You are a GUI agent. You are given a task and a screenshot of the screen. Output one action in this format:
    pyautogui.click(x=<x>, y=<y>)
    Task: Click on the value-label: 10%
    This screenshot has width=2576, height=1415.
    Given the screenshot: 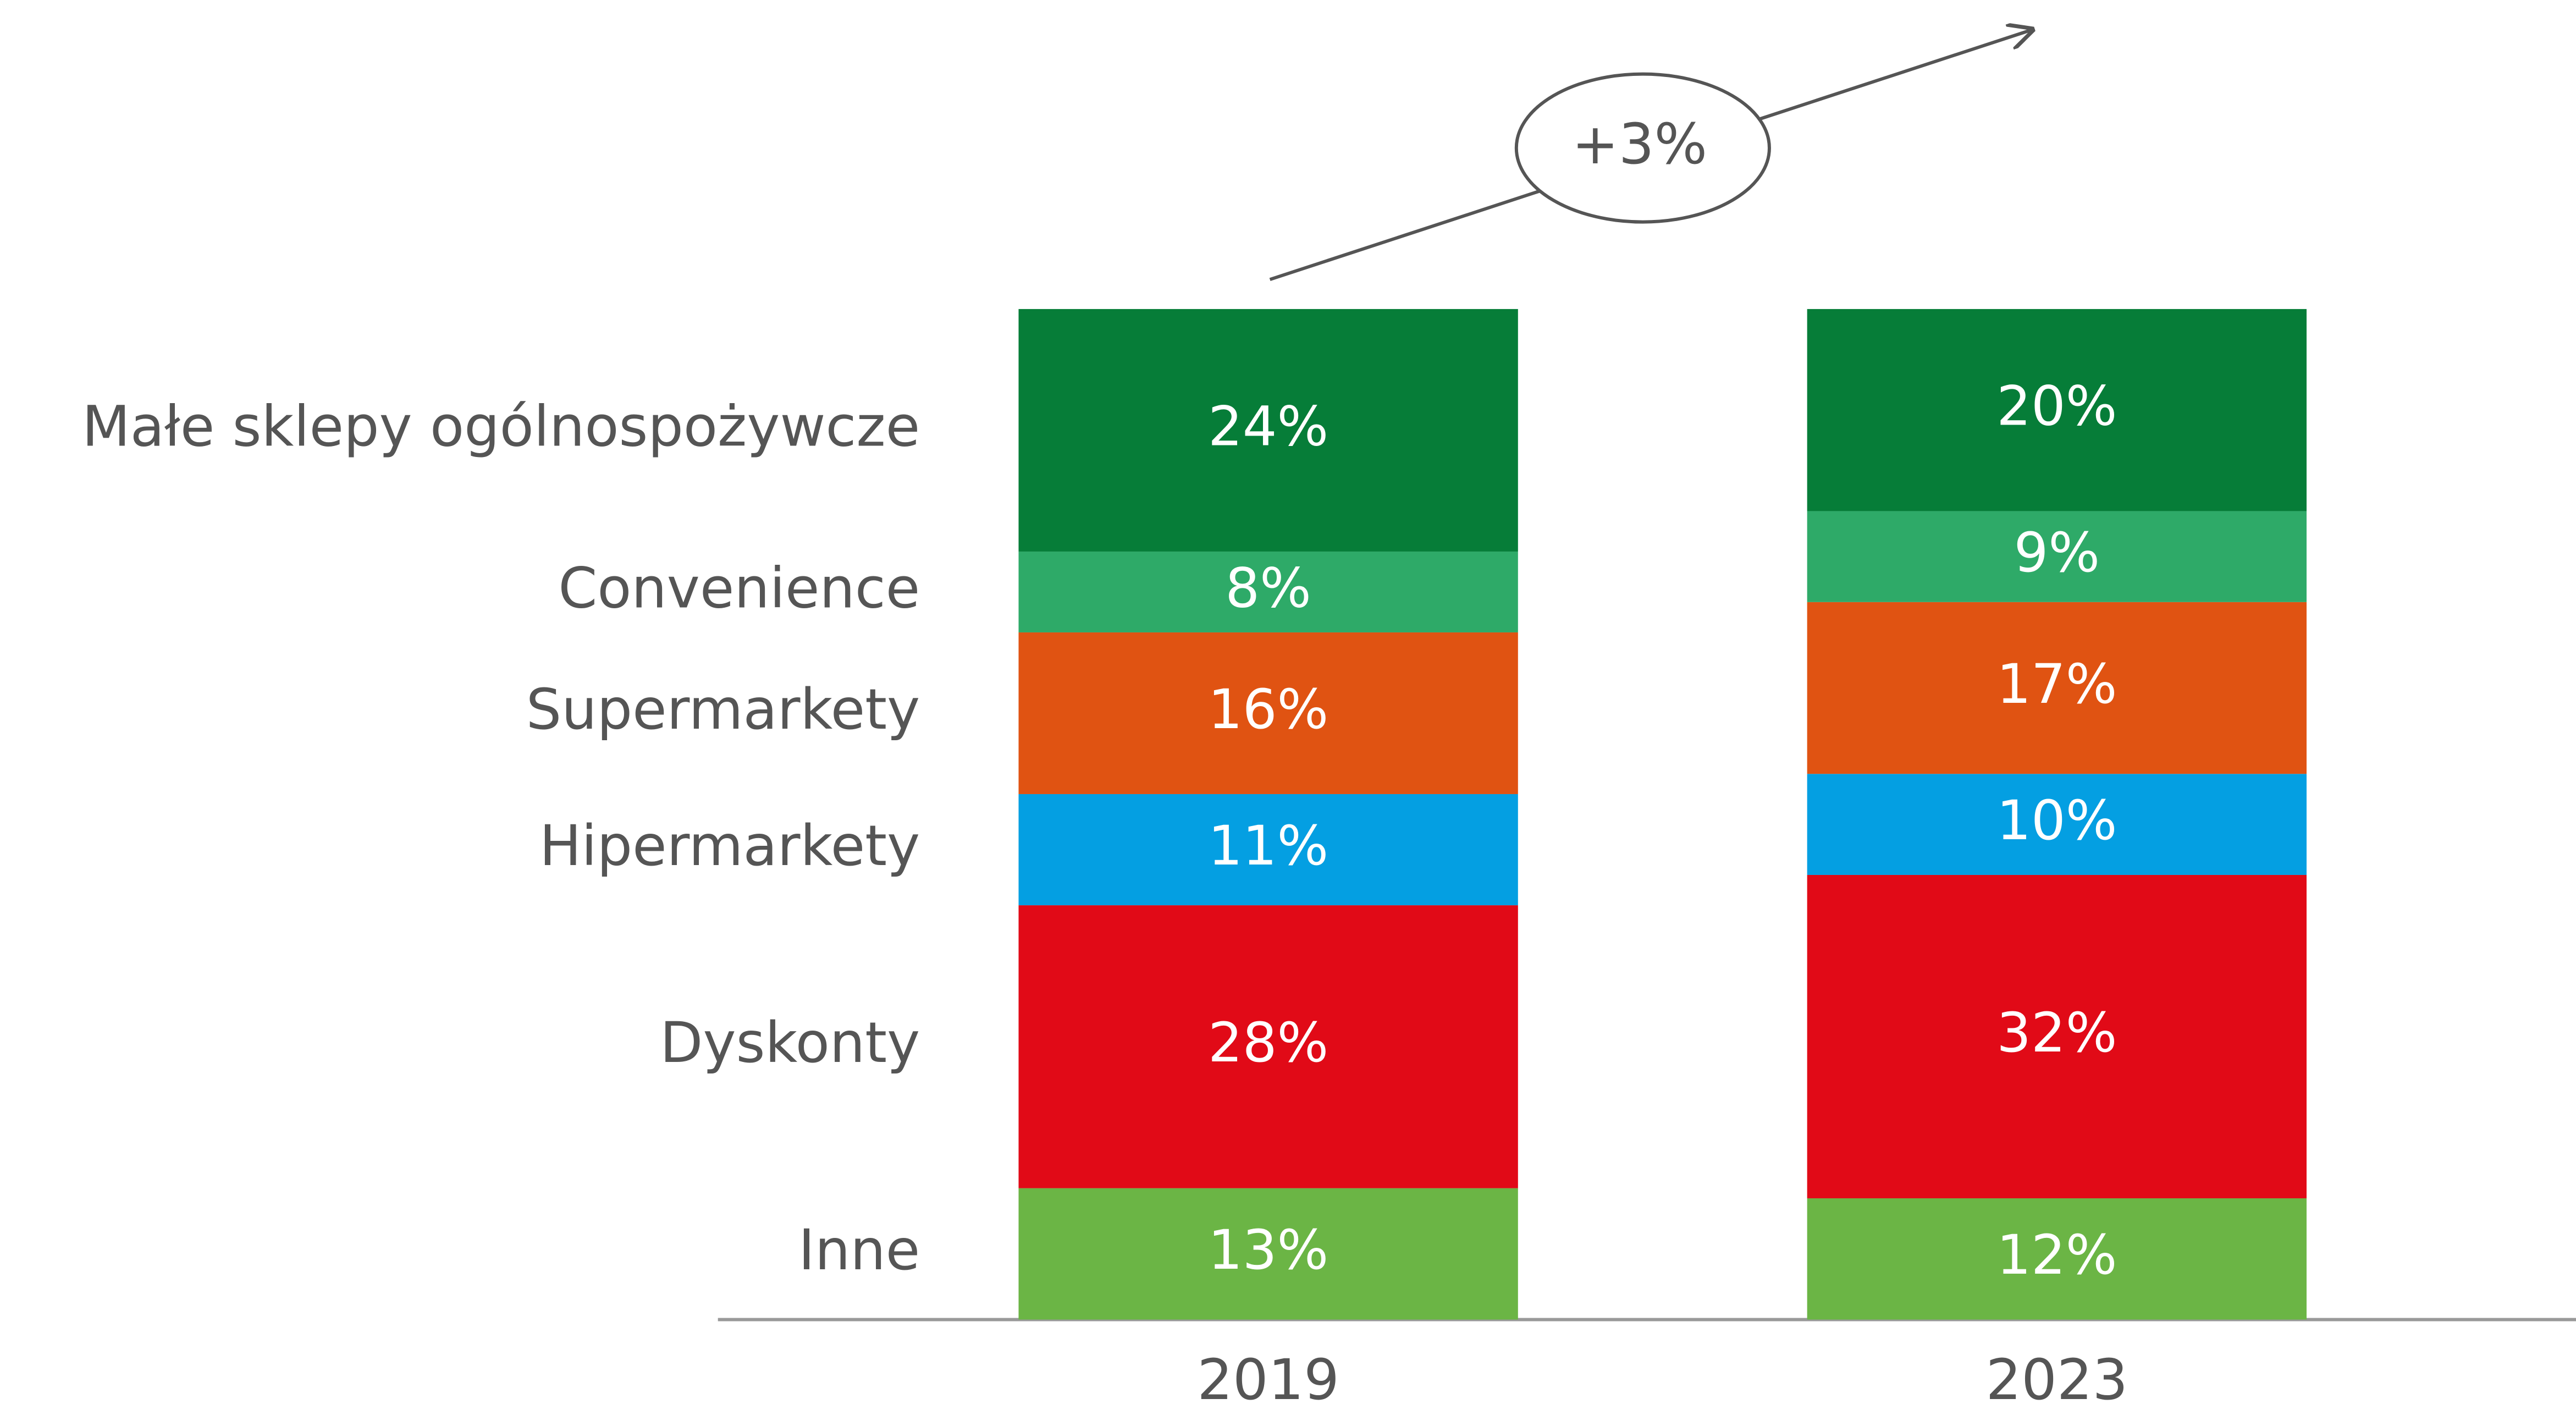 What is the action you would take?
    pyautogui.click(x=2056, y=820)
    